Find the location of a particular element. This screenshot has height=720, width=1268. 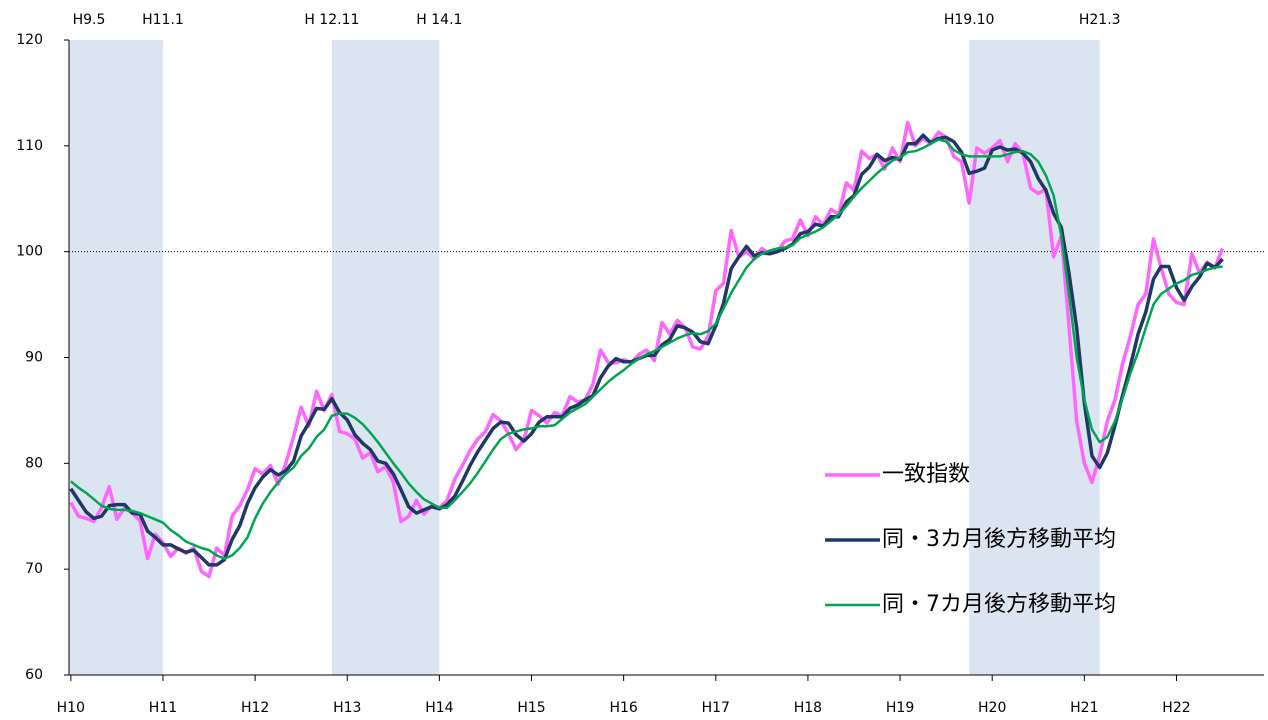

y-tick-label: 80 is located at coordinates (34, 463).